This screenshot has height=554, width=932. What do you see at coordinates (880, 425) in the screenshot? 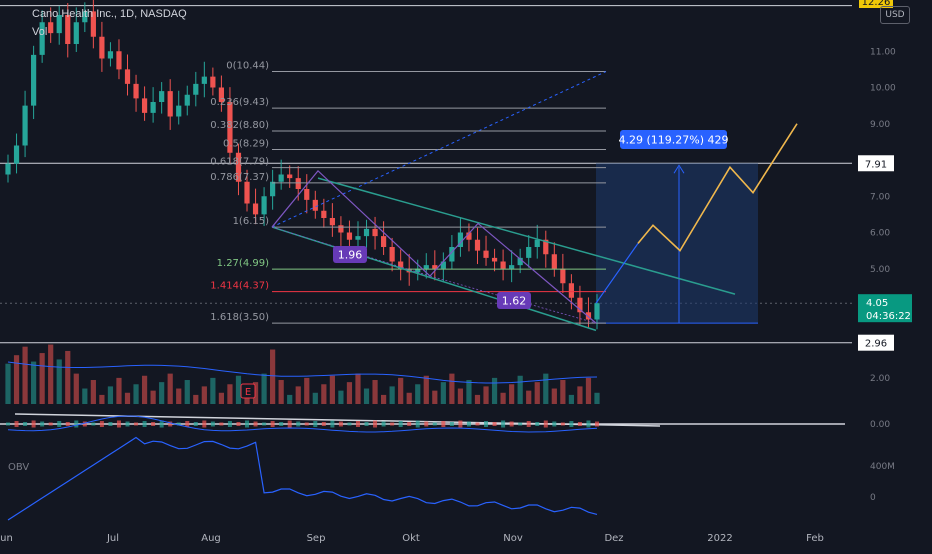
I see `volume-axis-tick: 0.00` at bounding box center [880, 425].